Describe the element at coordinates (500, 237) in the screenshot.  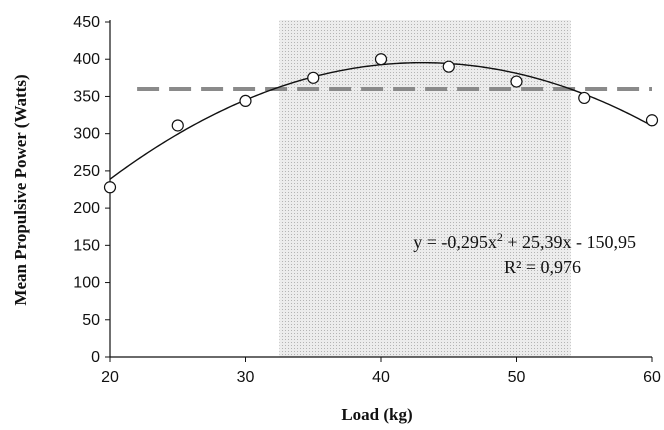
I see `equation-exponent: 2` at that location.